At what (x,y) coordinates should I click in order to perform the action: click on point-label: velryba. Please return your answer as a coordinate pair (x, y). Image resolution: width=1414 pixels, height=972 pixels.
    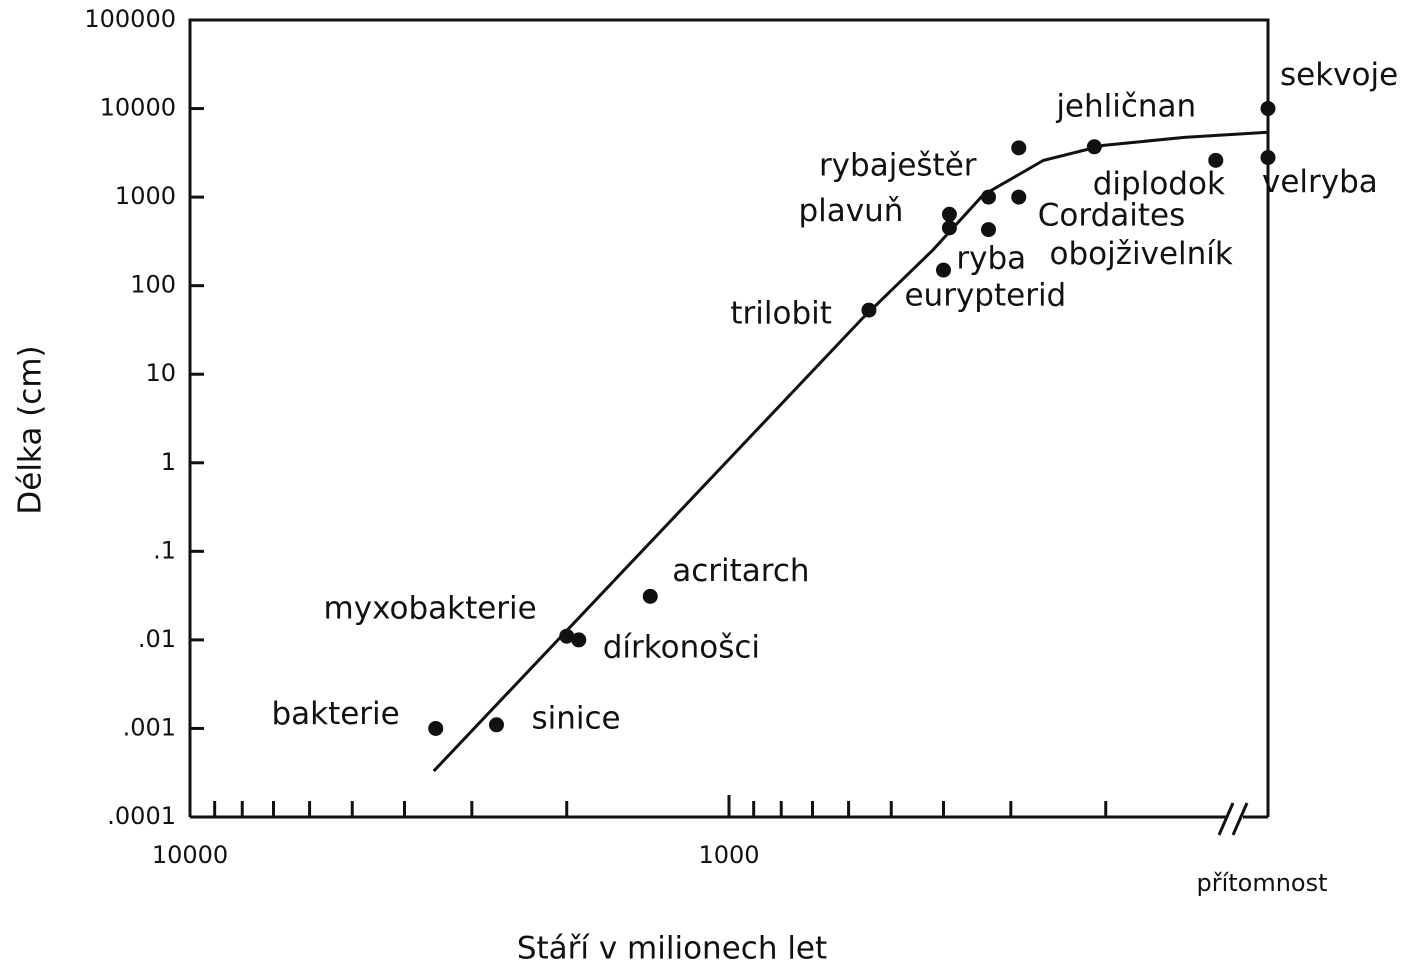
    Looking at the image, I should click on (1320, 182).